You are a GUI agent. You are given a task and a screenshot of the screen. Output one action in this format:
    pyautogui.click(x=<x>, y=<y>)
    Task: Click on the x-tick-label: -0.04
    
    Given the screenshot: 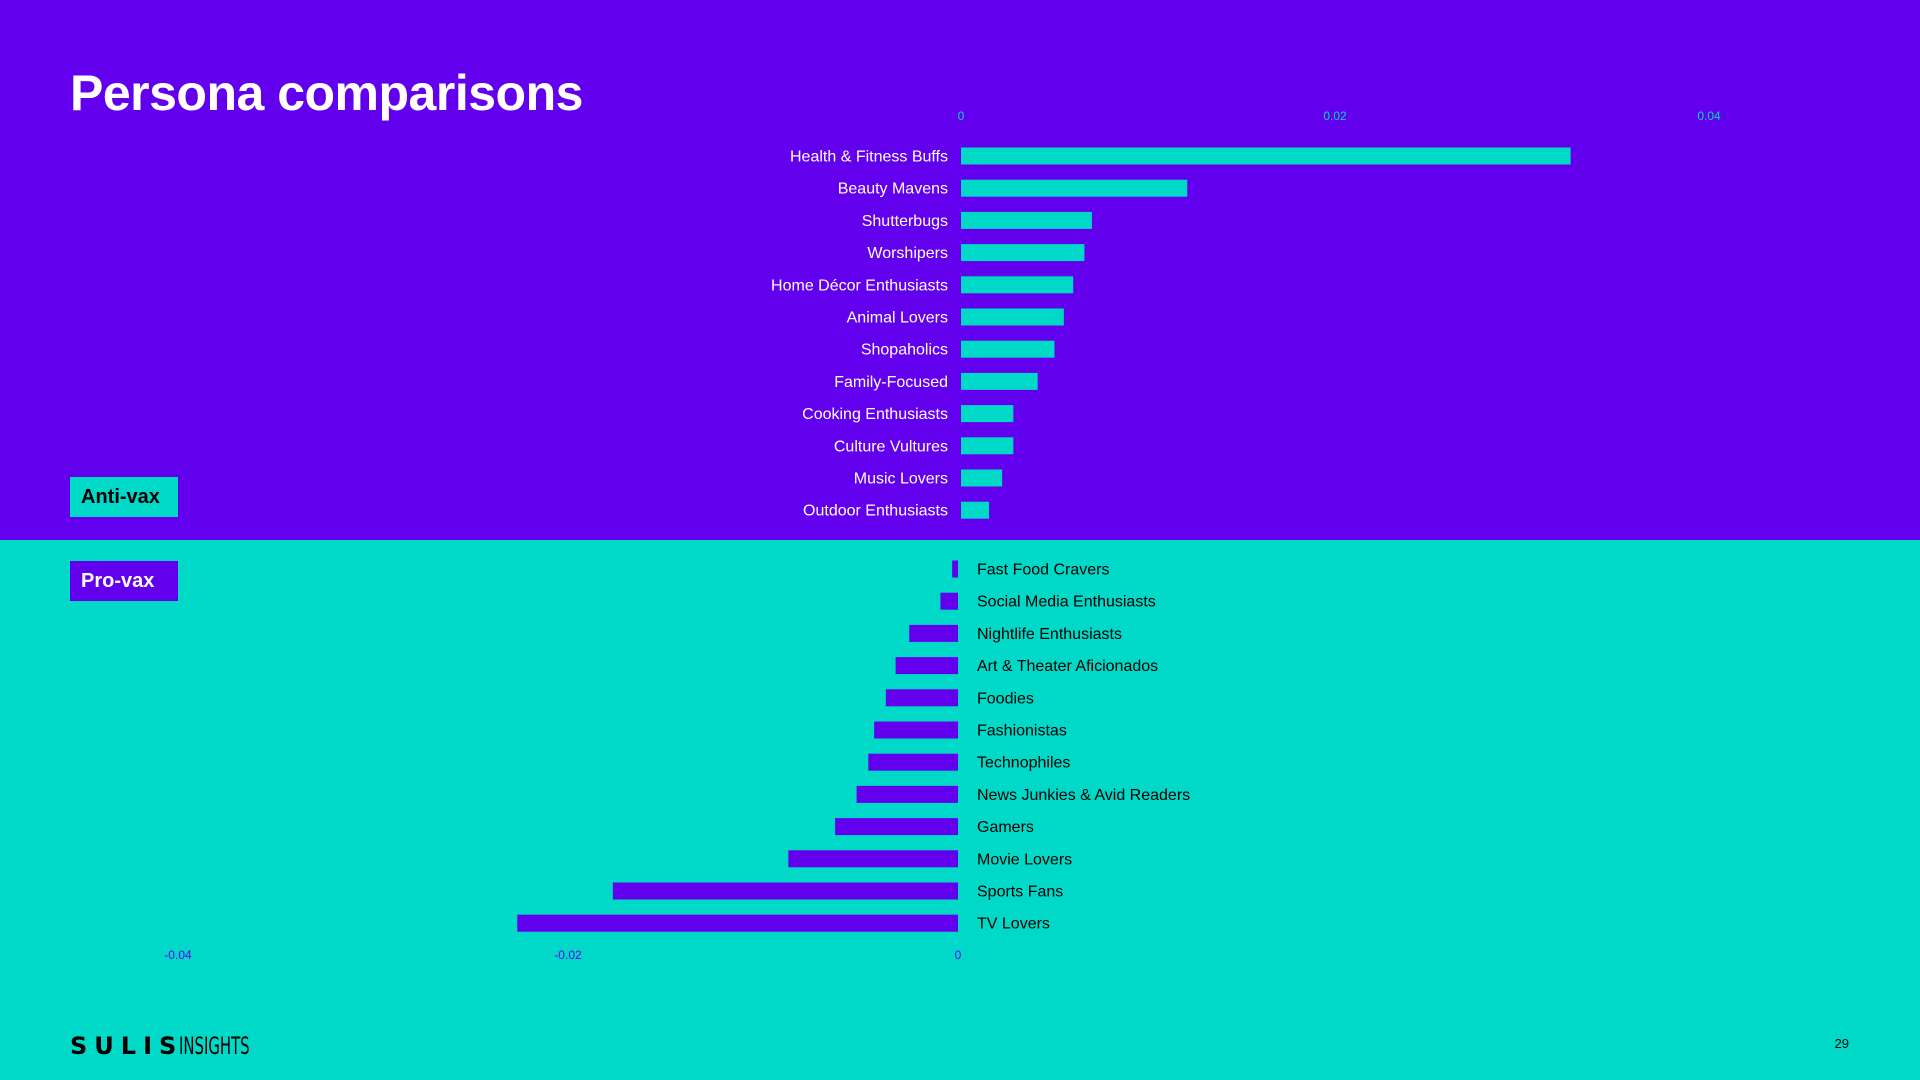 What is the action you would take?
    pyautogui.click(x=178, y=955)
    